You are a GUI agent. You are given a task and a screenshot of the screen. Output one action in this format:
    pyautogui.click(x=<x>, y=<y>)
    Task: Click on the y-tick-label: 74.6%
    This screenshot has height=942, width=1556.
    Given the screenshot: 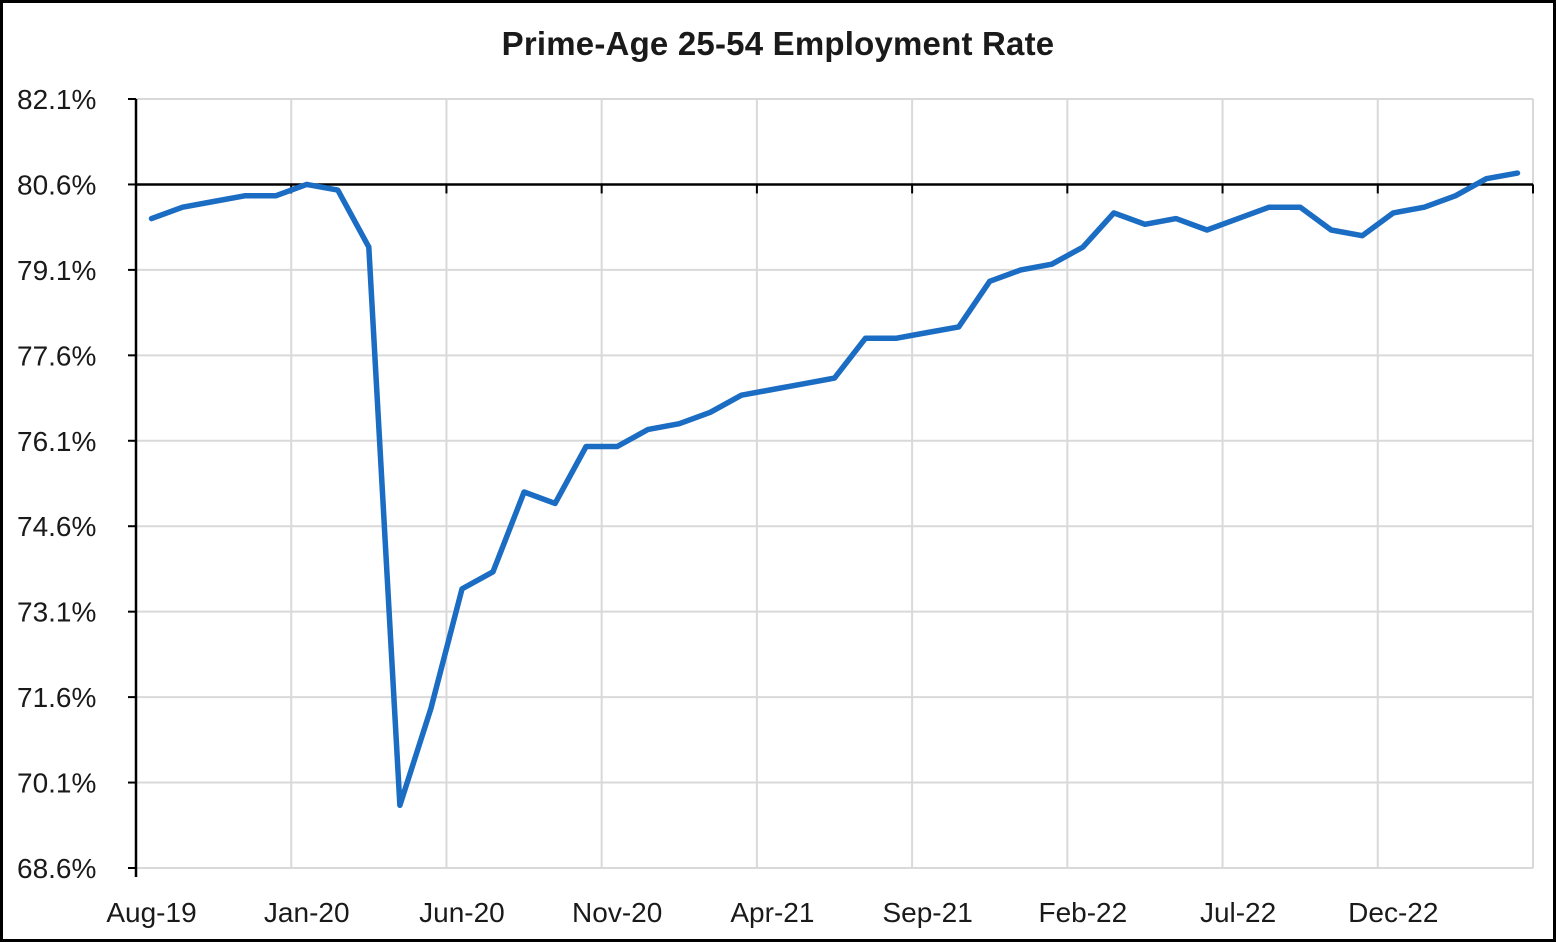 What is the action you would take?
    pyautogui.click(x=56, y=526)
    